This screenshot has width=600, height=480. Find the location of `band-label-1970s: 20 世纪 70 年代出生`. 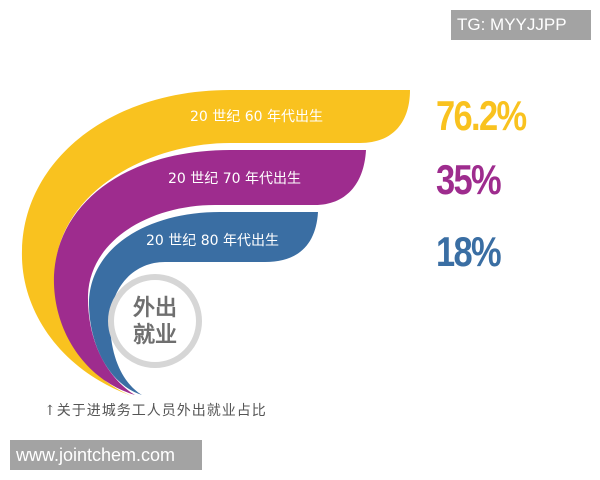

band-label-1970s: 20 世纪 70 年代出生 is located at coordinates (234, 179).